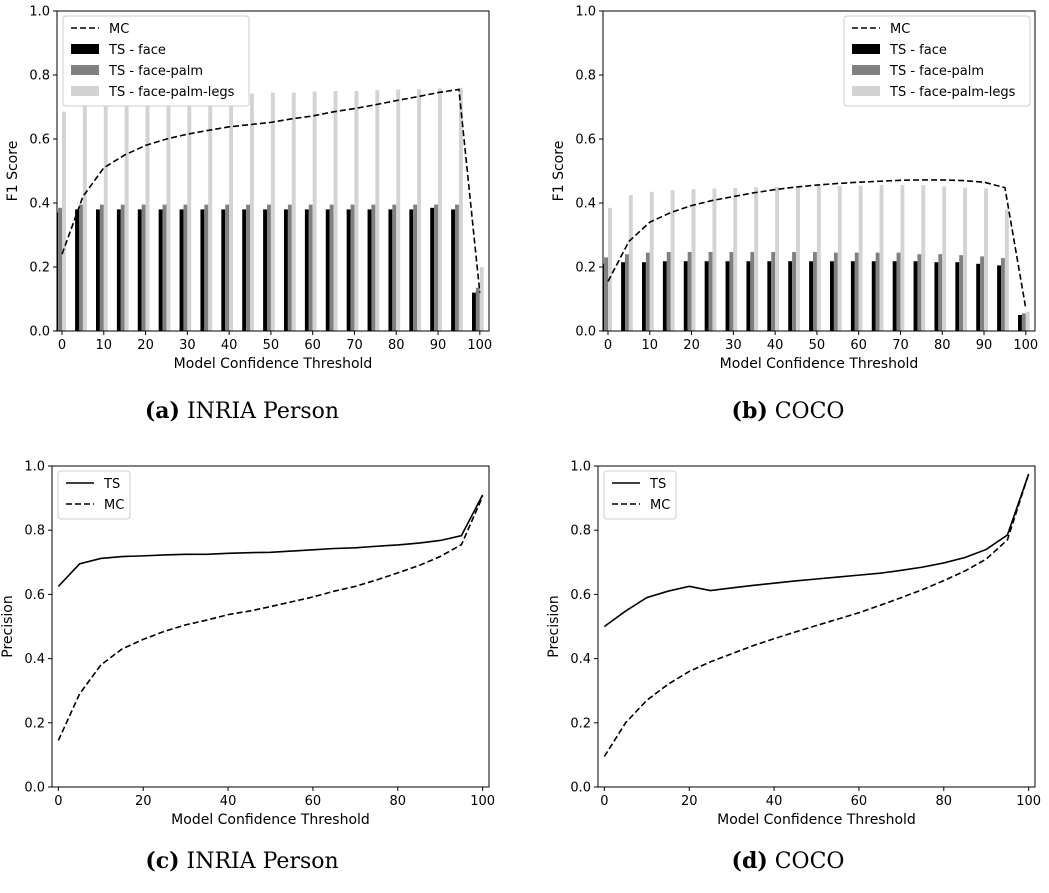 The width and height of the screenshot is (1049, 893). What do you see at coordinates (242, 861) in the screenshot?
I see `panel-caption: (c) INRIA Person` at bounding box center [242, 861].